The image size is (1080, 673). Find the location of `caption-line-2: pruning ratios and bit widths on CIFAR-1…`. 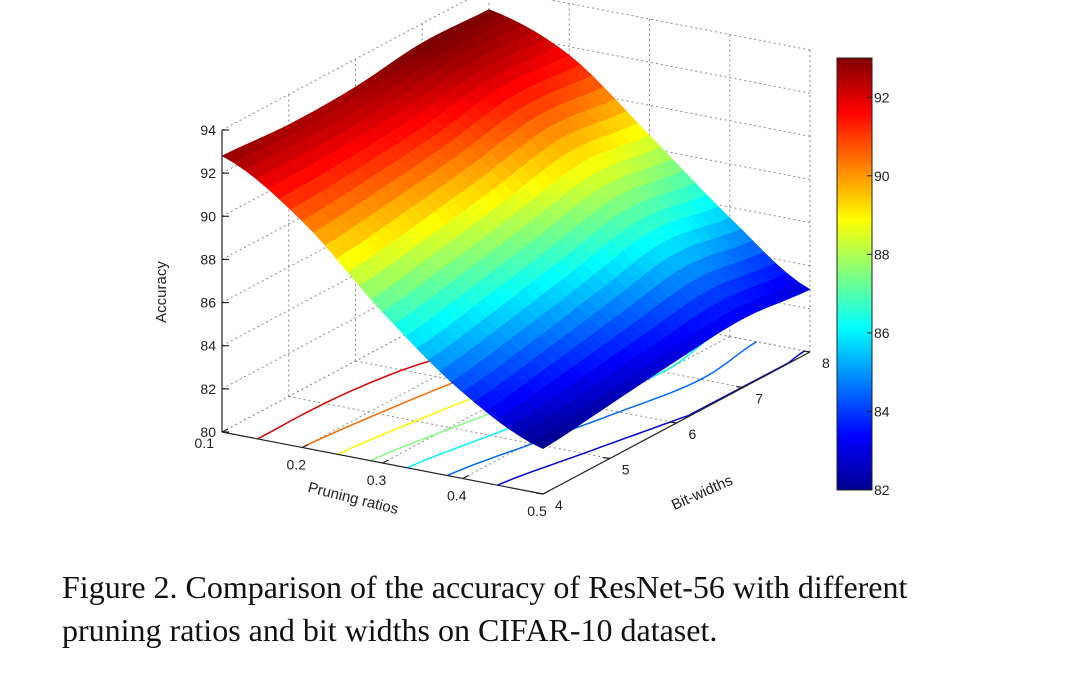

caption-line-2: pruning ratios and bit widths on CIFAR-1… is located at coordinates (390, 630).